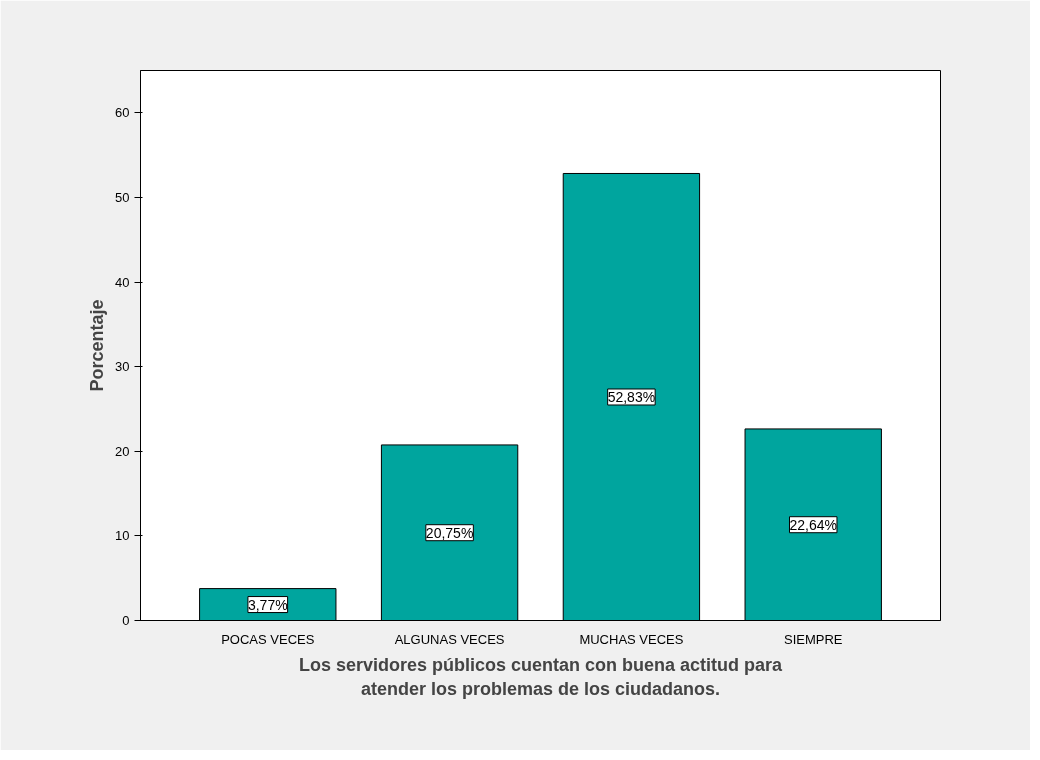 The width and height of the screenshot is (1040, 760). I want to click on y-tick-label: 20, so click(122, 451).